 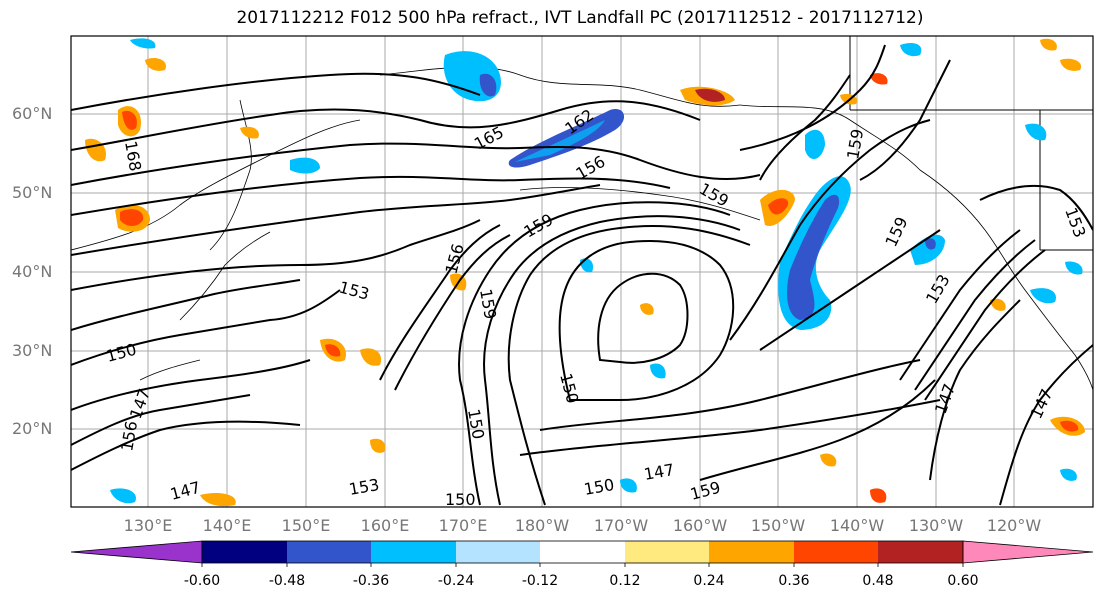 What do you see at coordinates (371, 581) in the screenshot?
I see `colorbar-tick-label: -0.36` at bounding box center [371, 581].